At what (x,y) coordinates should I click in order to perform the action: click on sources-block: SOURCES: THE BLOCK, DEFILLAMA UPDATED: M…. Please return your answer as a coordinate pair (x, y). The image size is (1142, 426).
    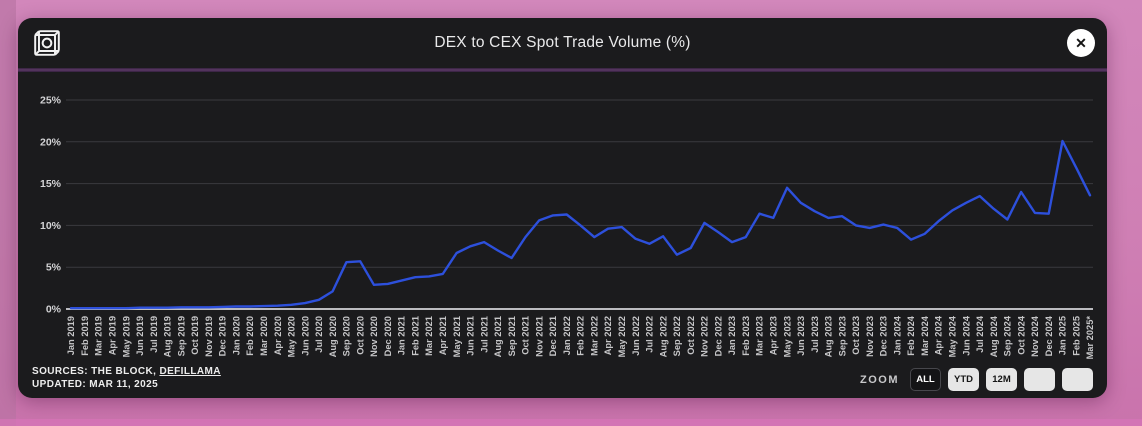
    Looking at the image, I should click on (126, 378).